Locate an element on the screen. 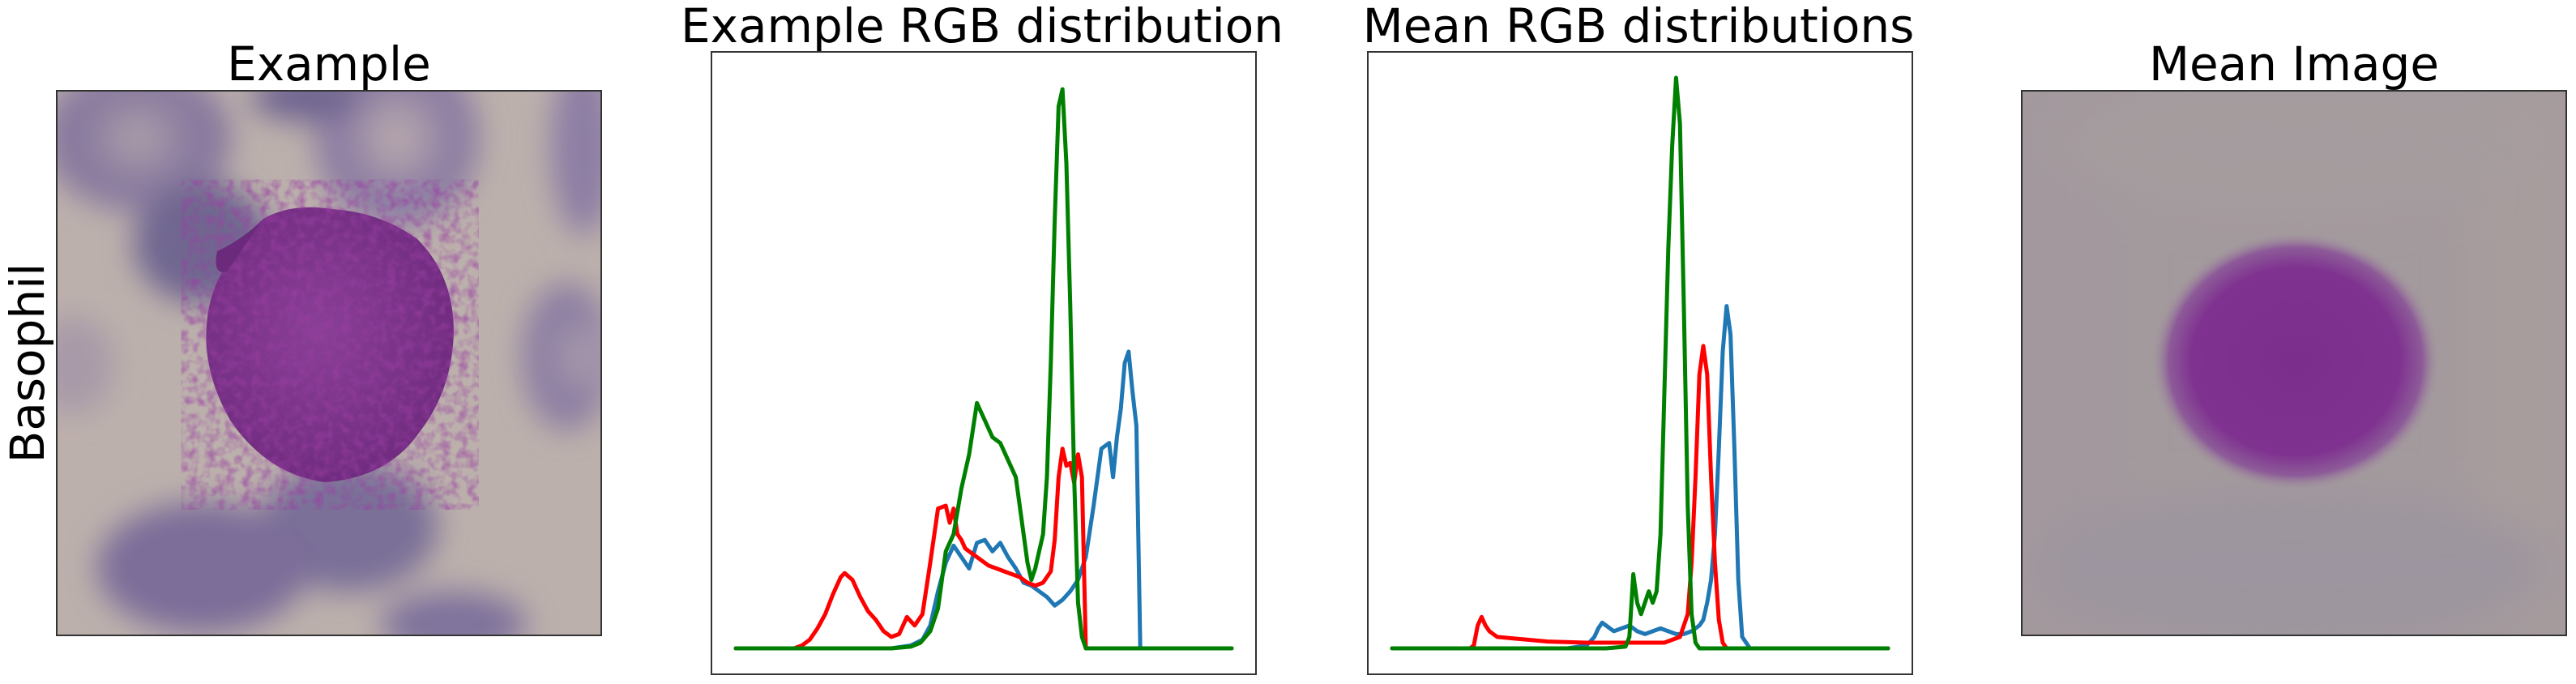 The width and height of the screenshot is (2576, 684). mean-rgb-title: Mean RGB distributions is located at coordinates (1639, 26).